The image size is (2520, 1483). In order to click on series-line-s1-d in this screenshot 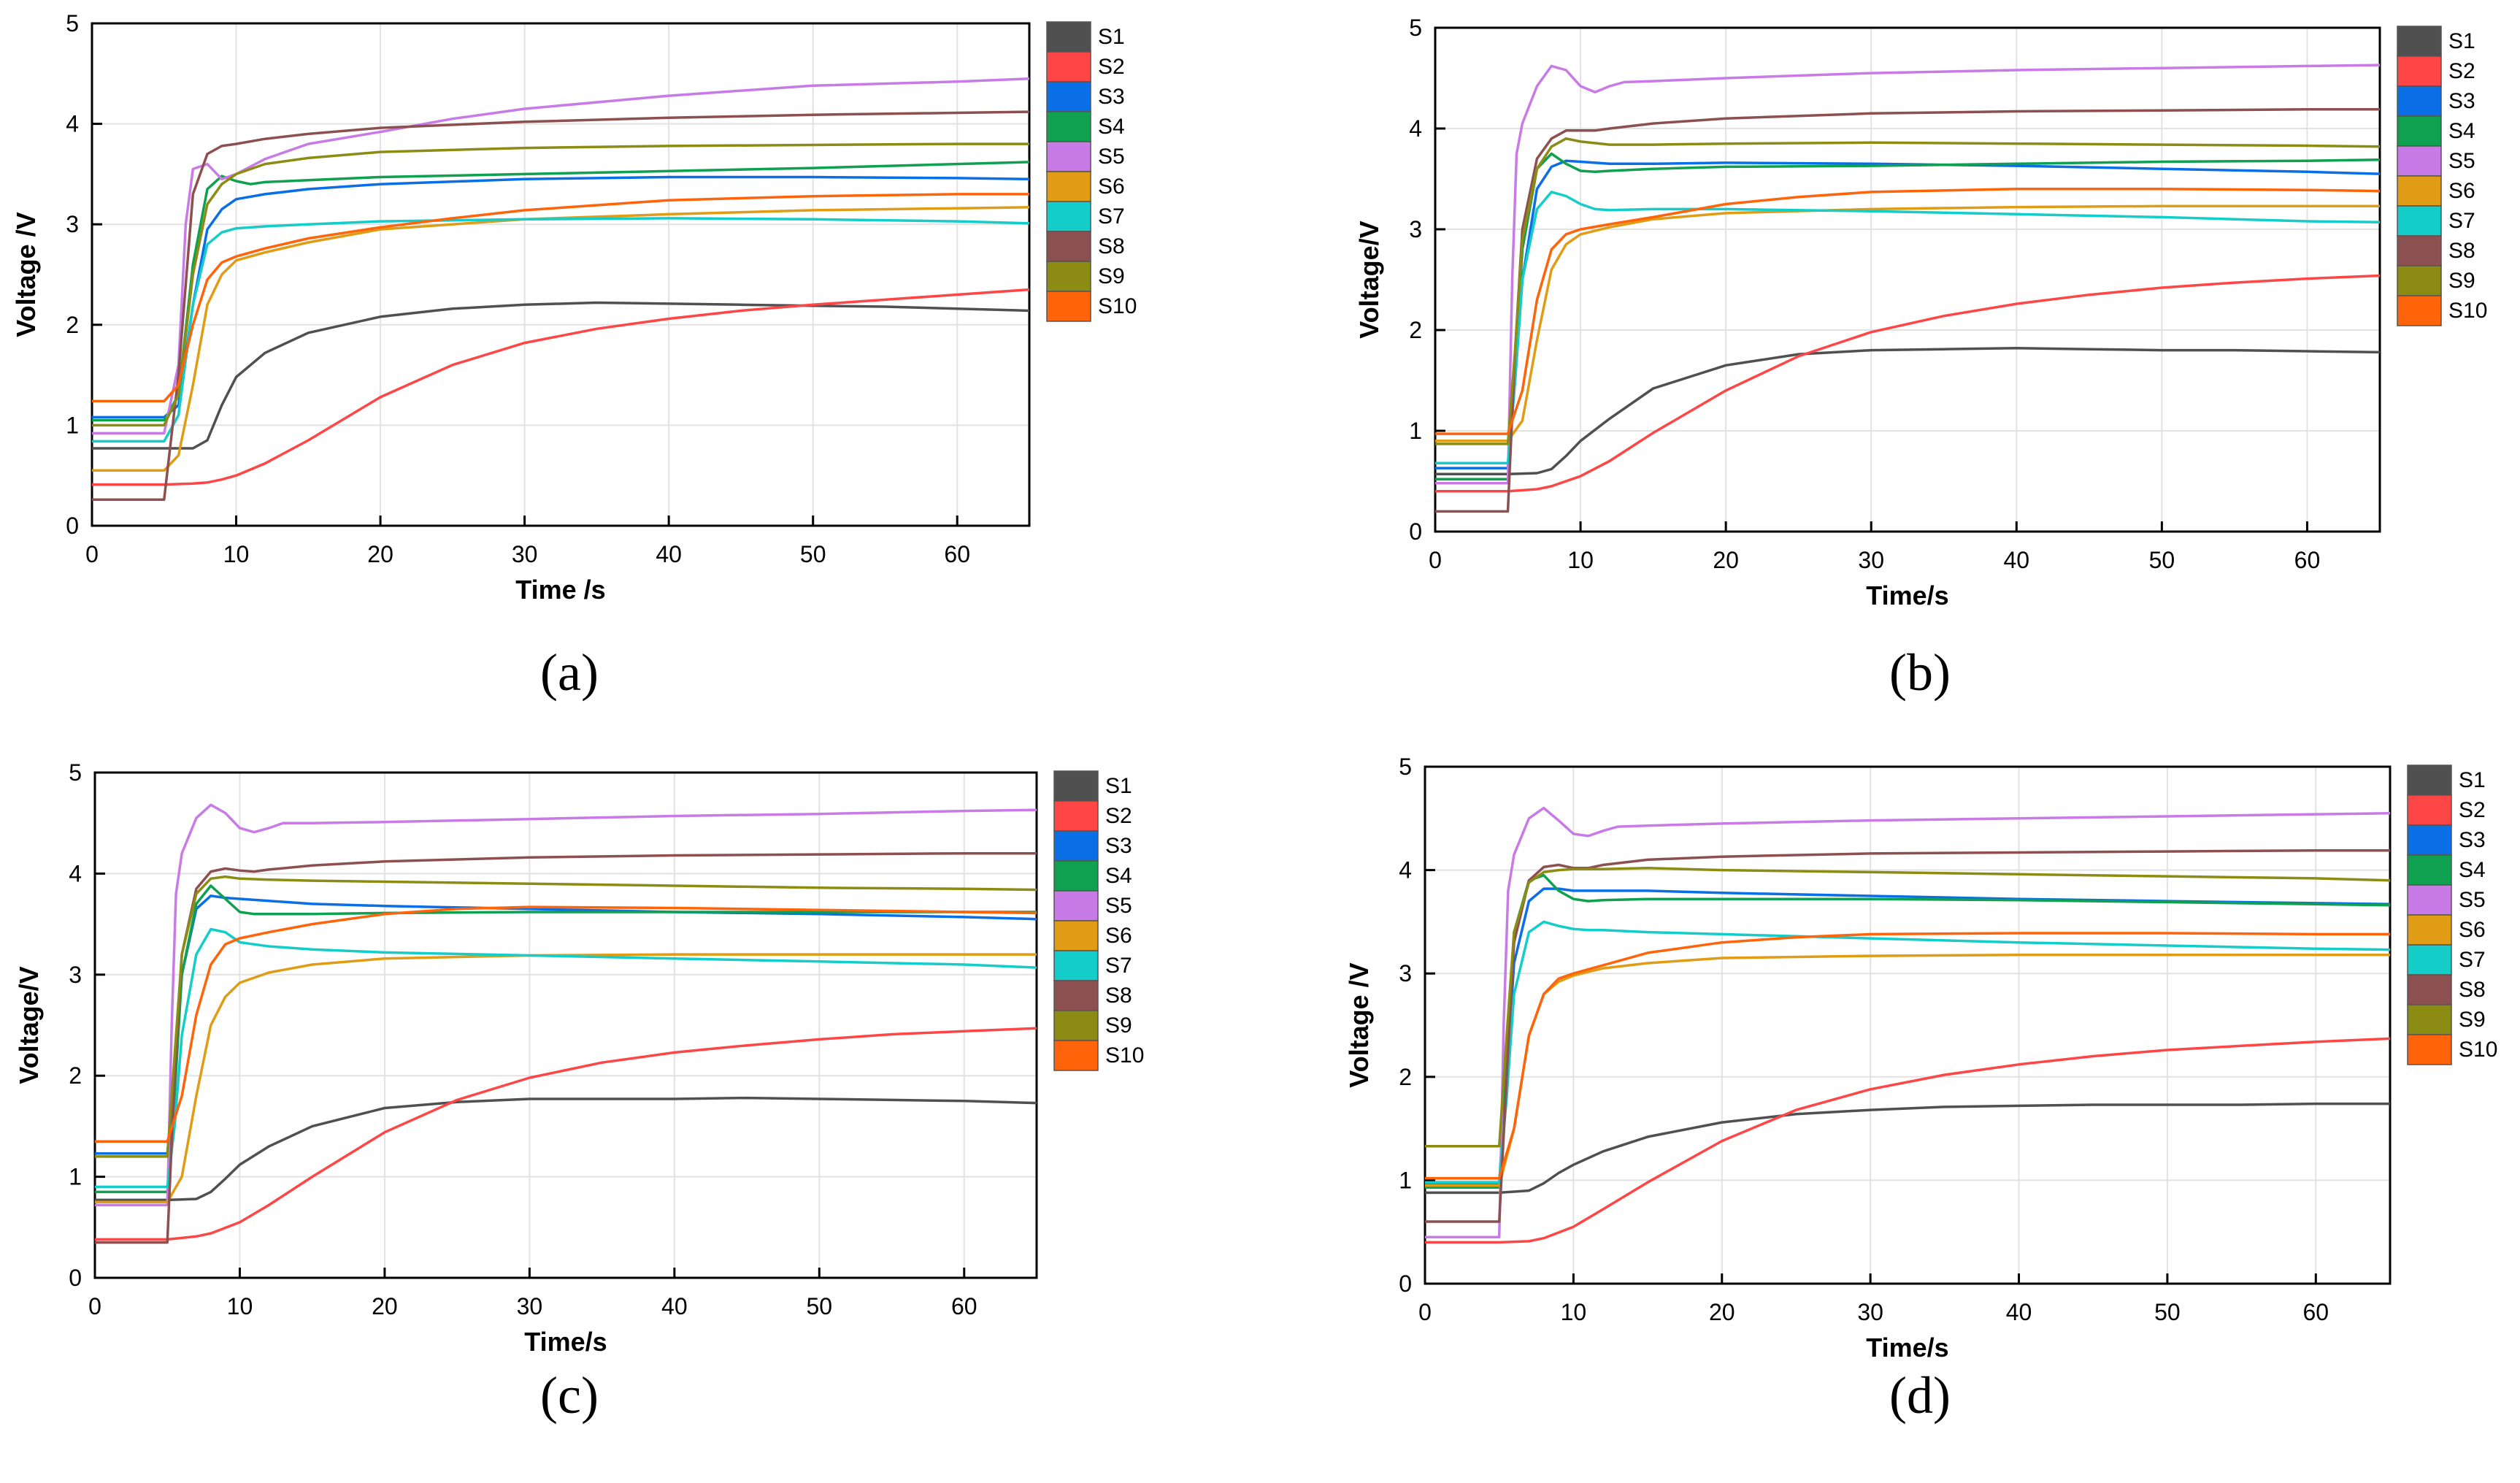, I will do `click(1907, 1148)`.